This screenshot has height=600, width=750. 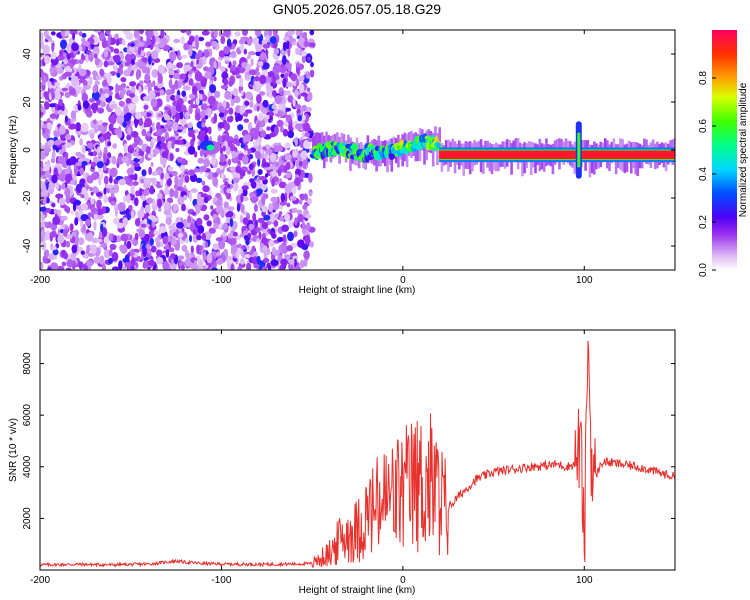 I want to click on snr-xlabel: Height of straight line (km), so click(x=357, y=590).